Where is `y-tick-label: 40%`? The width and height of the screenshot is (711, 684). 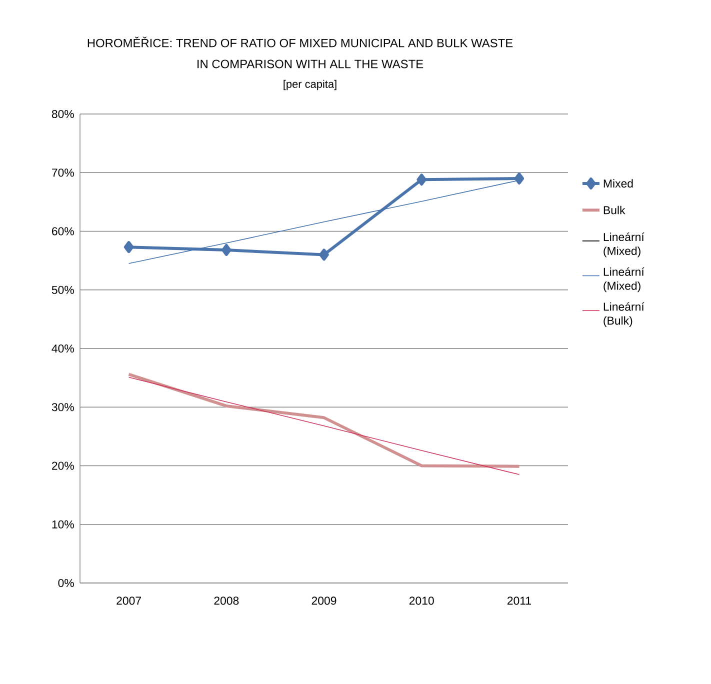 y-tick-label: 40% is located at coordinates (63, 348).